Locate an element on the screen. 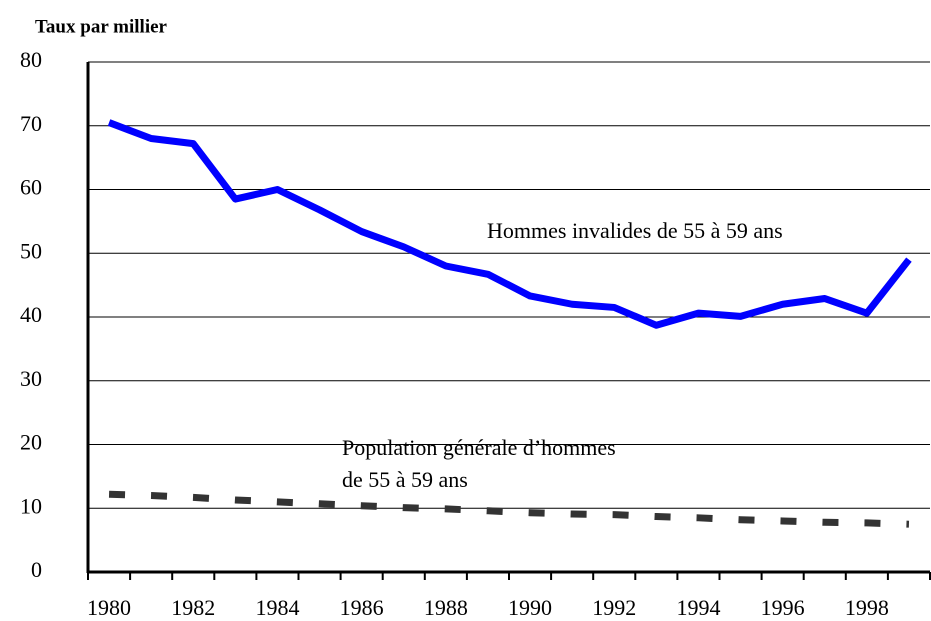 Image resolution: width=931 pixels, height=621 pixels. annotation: Hommes invalides de 55 à 59 ans is located at coordinates (635, 230).